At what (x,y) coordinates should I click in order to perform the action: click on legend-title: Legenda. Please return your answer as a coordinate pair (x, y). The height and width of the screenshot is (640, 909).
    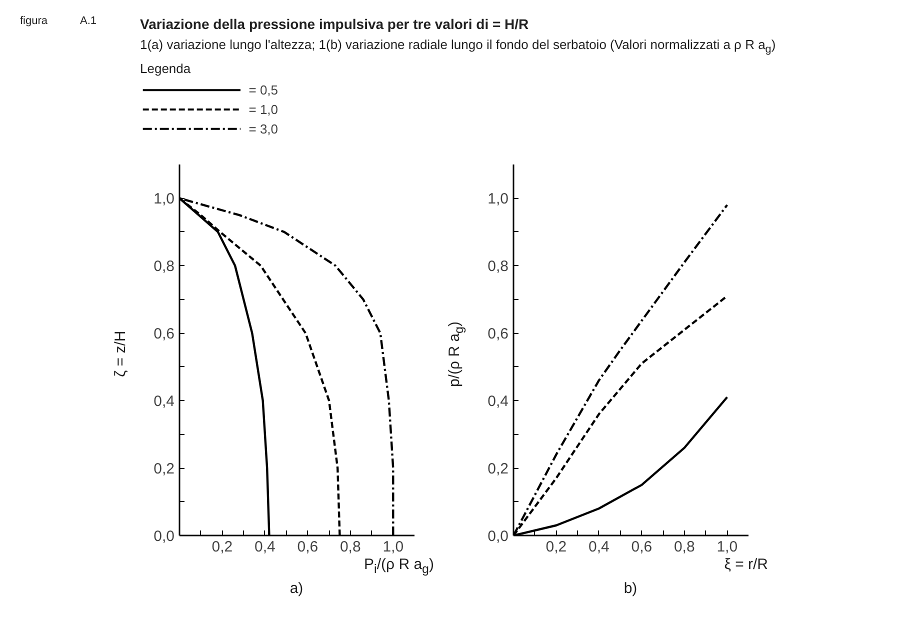
    Looking at the image, I should click on (165, 69).